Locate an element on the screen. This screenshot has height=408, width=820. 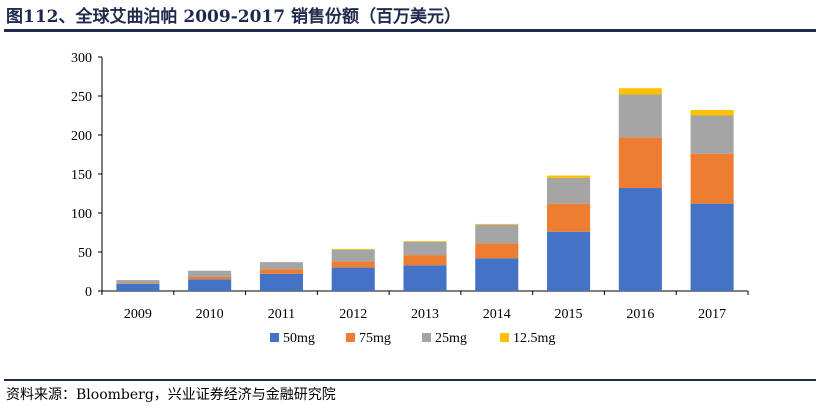
x-tick-label: 2016 is located at coordinates (640, 314).